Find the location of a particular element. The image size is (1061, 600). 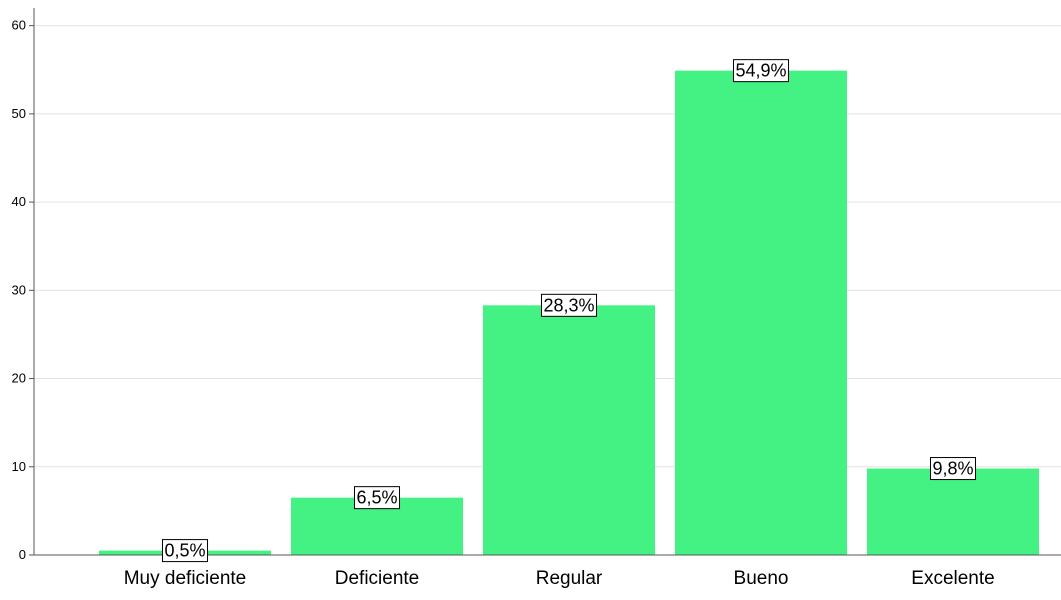

y-tick-label: 10 is located at coordinates (19, 466).